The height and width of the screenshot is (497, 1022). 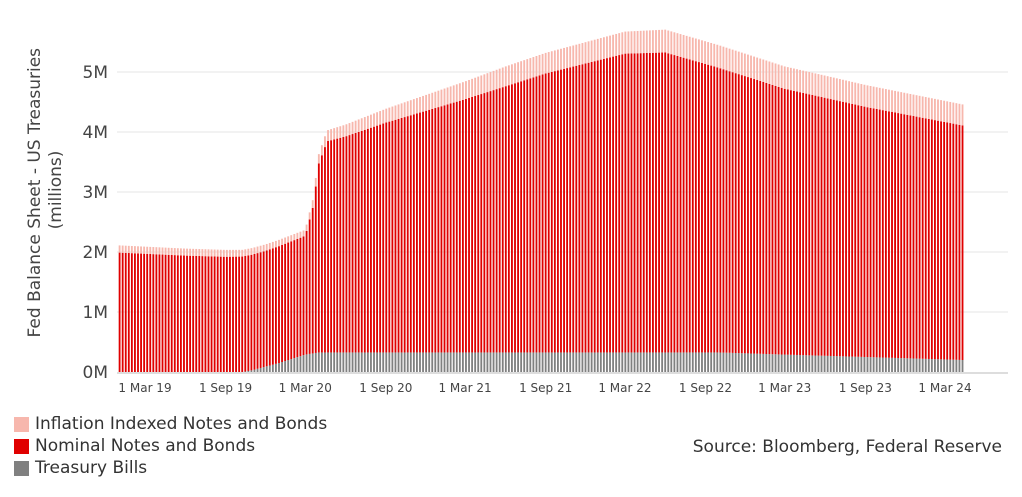 I want to click on legend-swatch-bills, so click(x=21, y=468).